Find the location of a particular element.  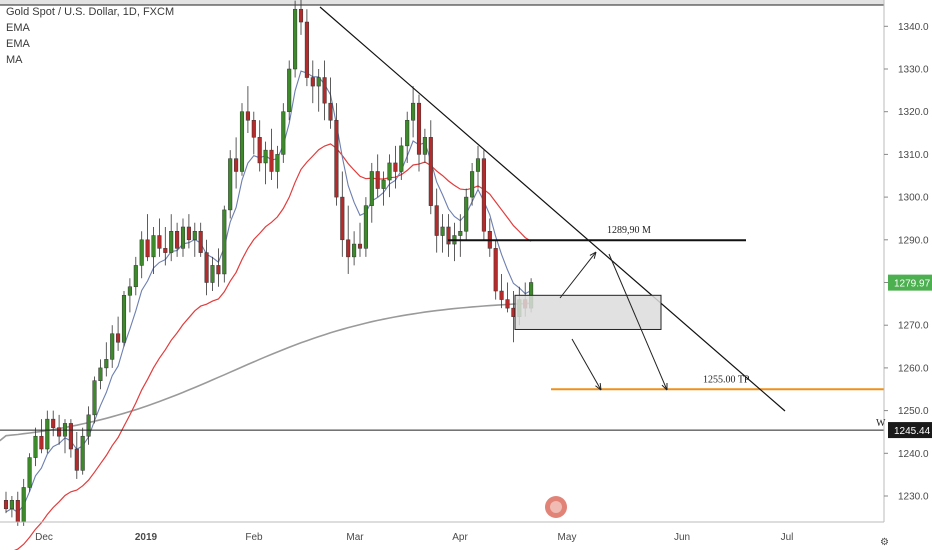

x-tick-label: May is located at coordinates (567, 537).